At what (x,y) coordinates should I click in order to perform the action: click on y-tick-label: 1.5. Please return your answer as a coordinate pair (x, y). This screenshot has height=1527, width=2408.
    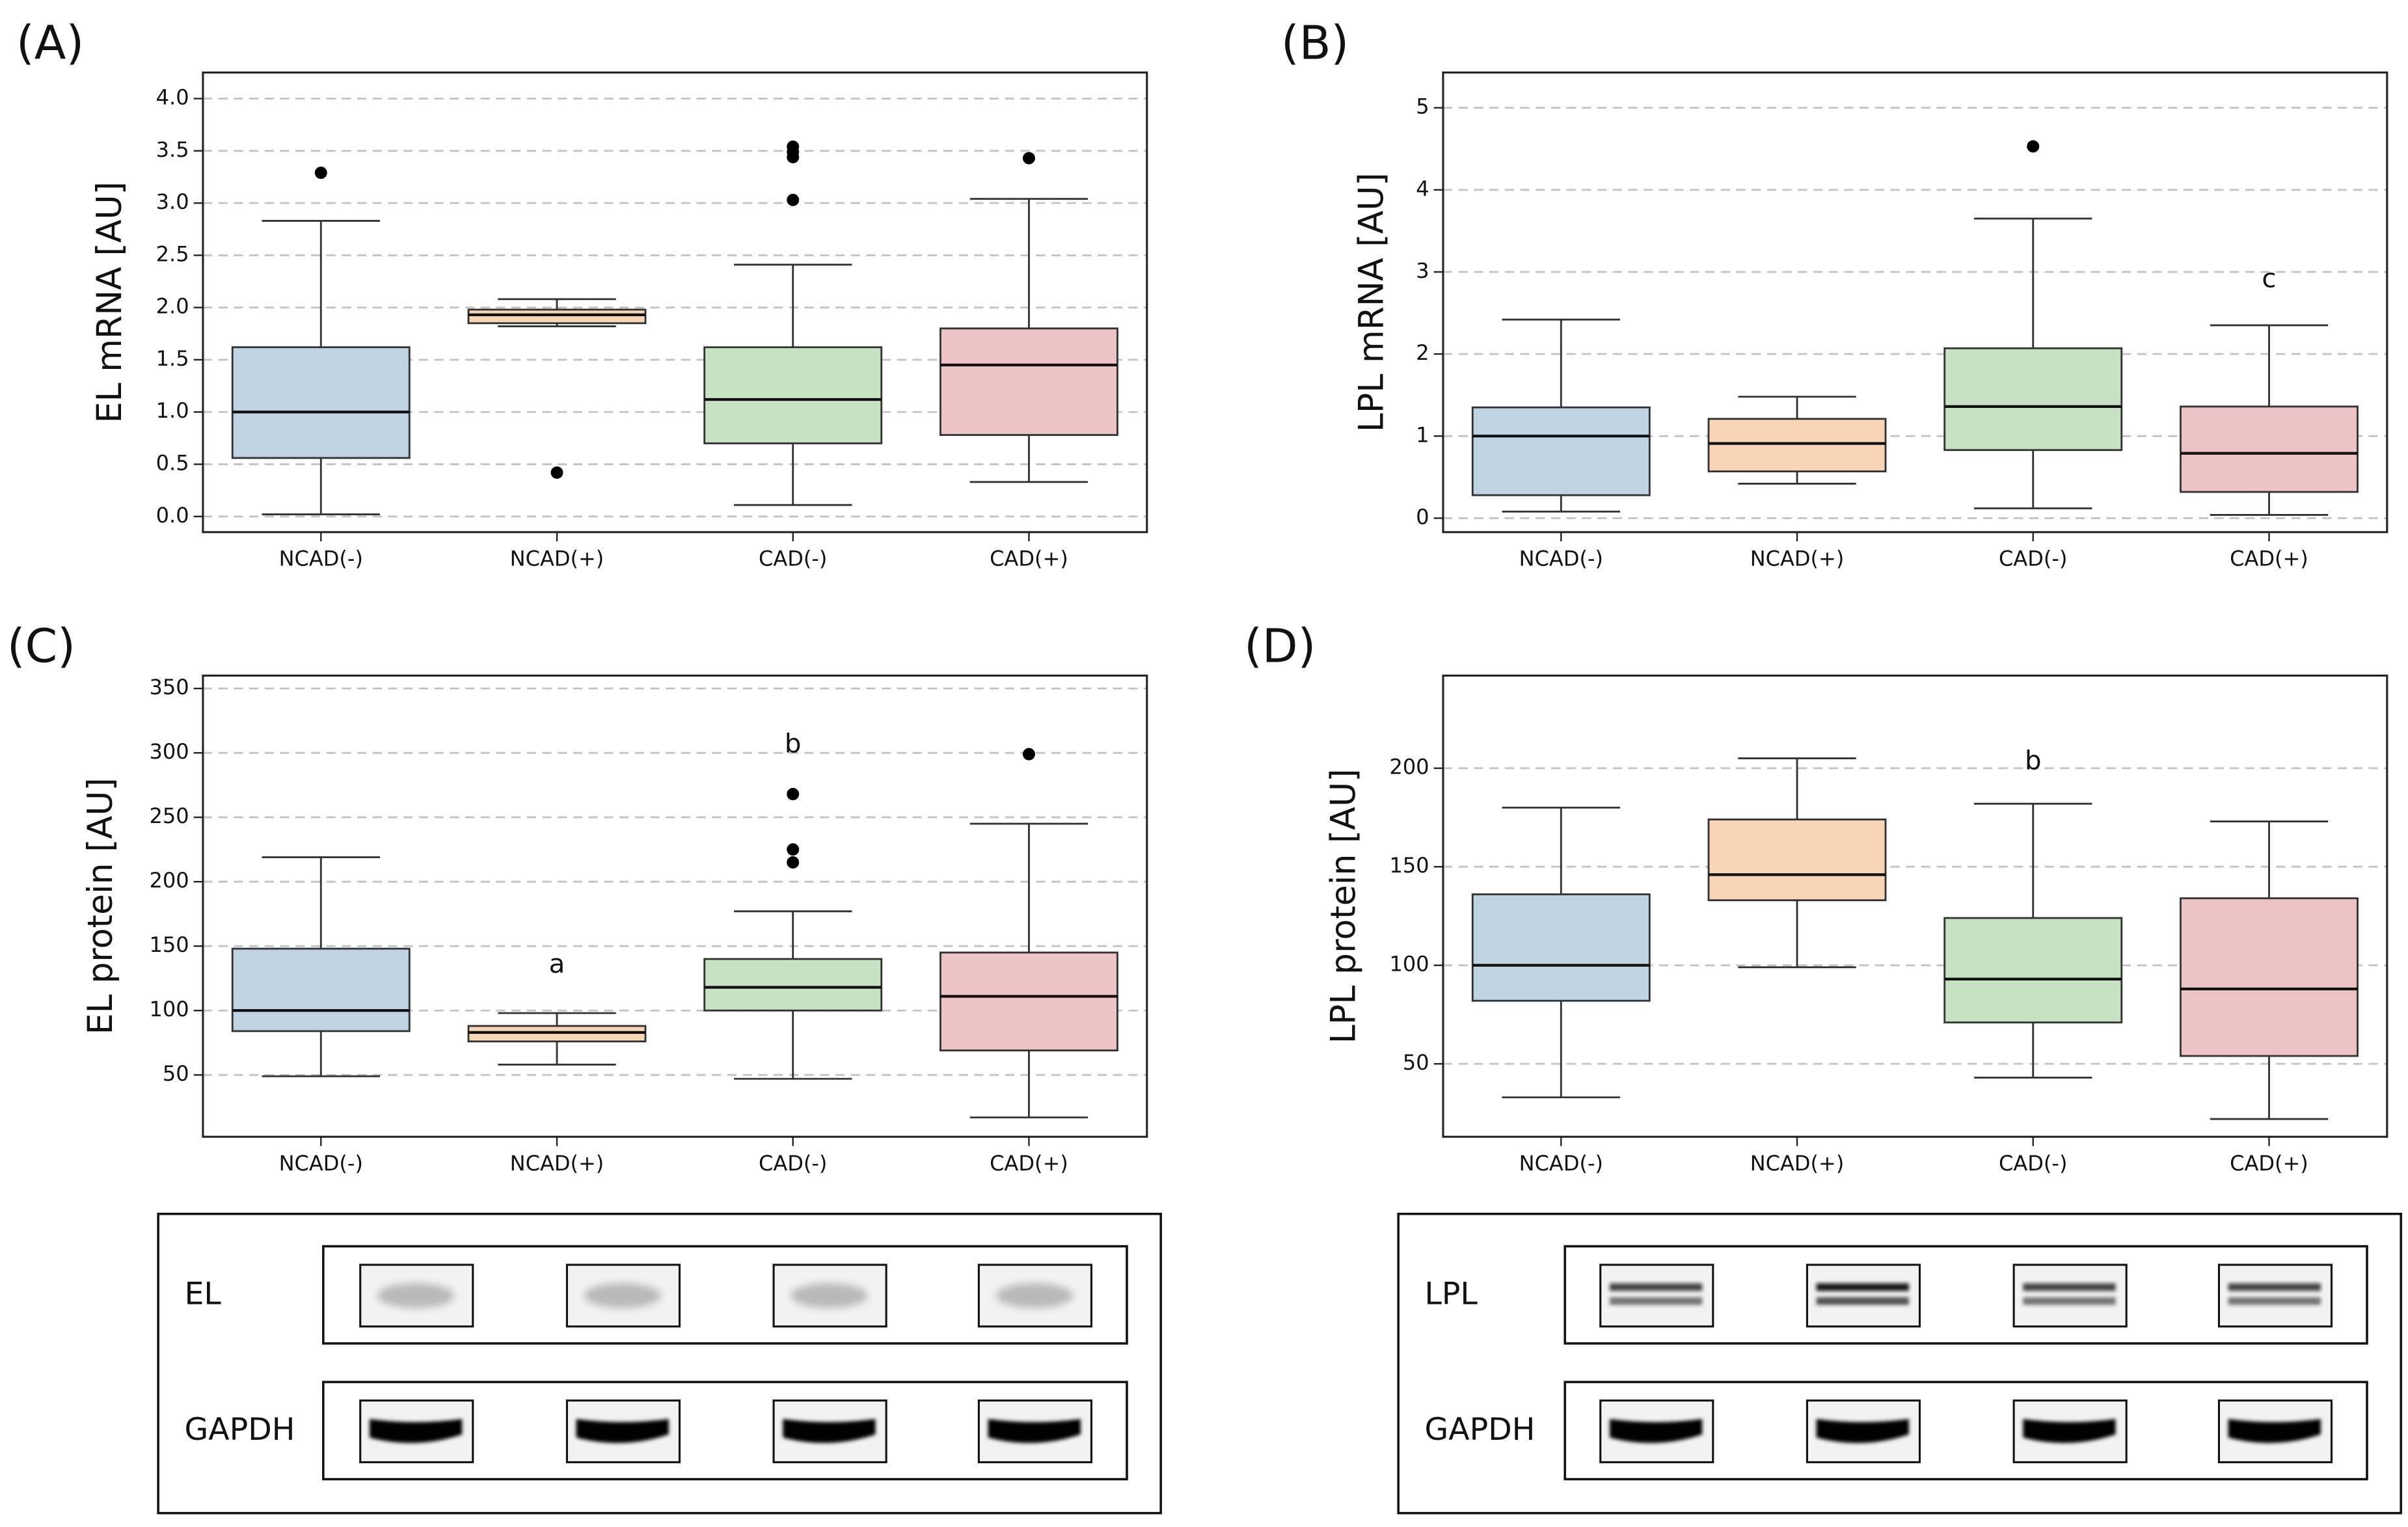
    Looking at the image, I should click on (172, 358).